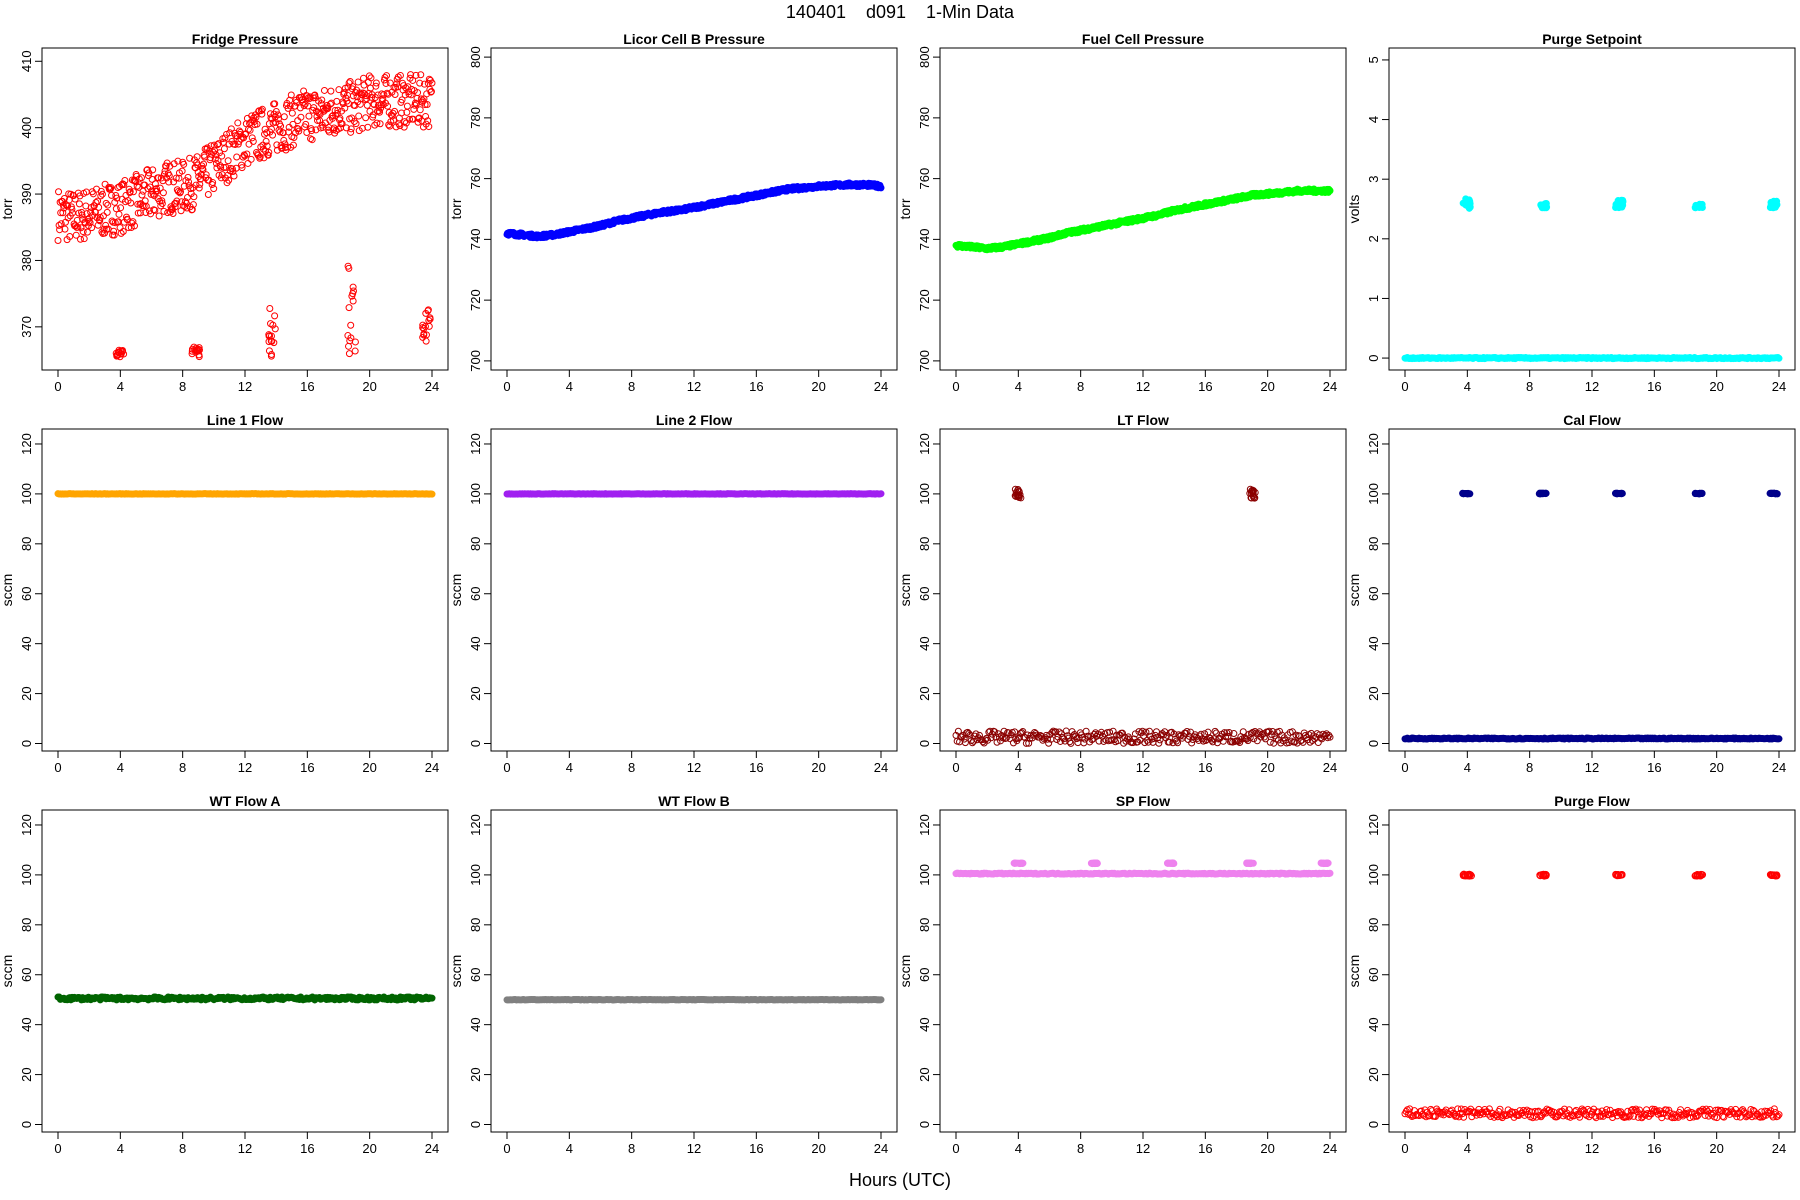  Describe the element at coordinates (245, 216) in the screenshot. I see `series-points` at that location.